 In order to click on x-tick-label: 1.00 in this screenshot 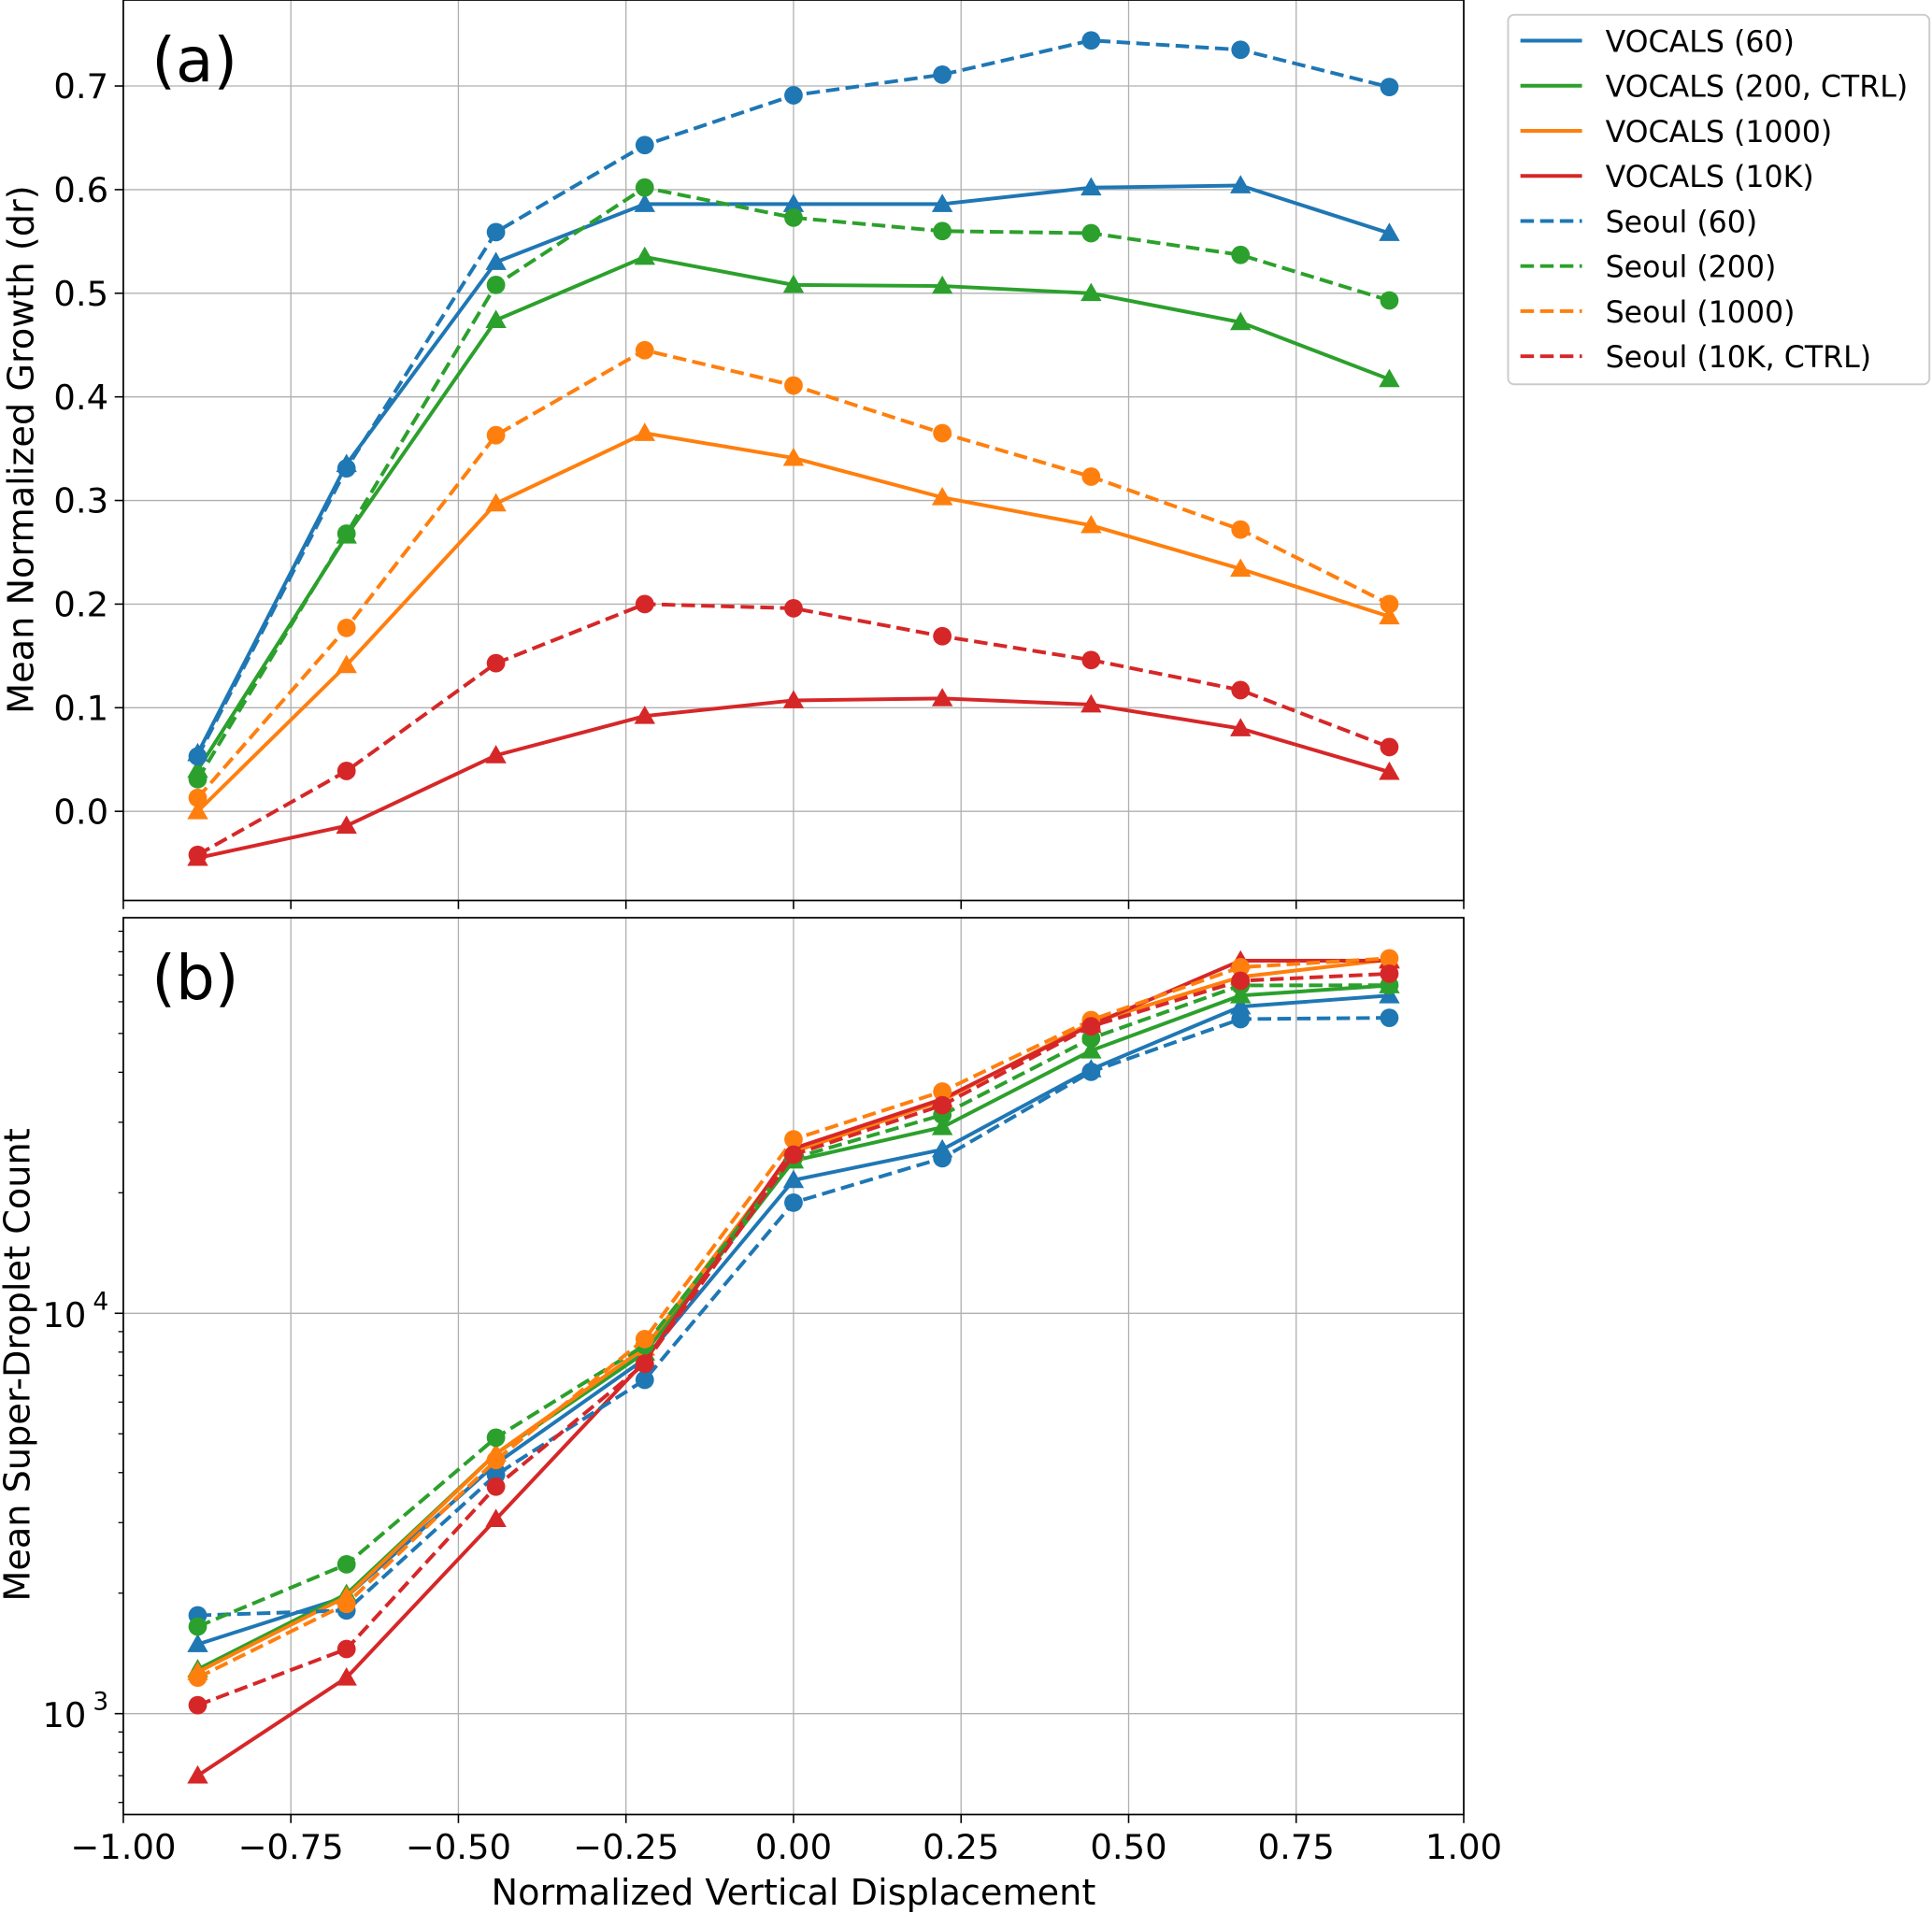, I will do `click(1463, 1847)`.